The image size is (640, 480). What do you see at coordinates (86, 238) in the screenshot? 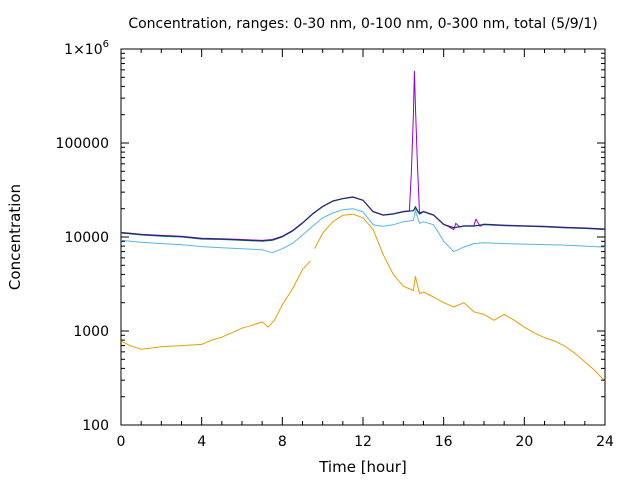
I see `y-tick-label: 10000` at bounding box center [86, 238].